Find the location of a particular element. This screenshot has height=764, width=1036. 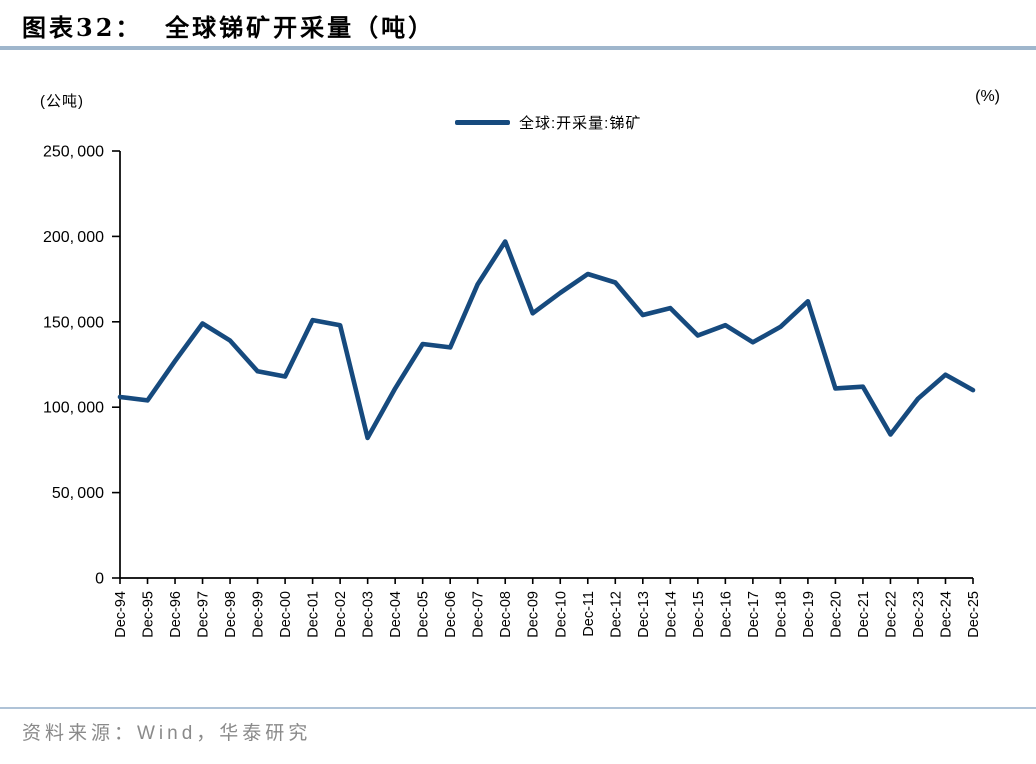

x-tick-label: Dec-11 is located at coordinates (589, 614).